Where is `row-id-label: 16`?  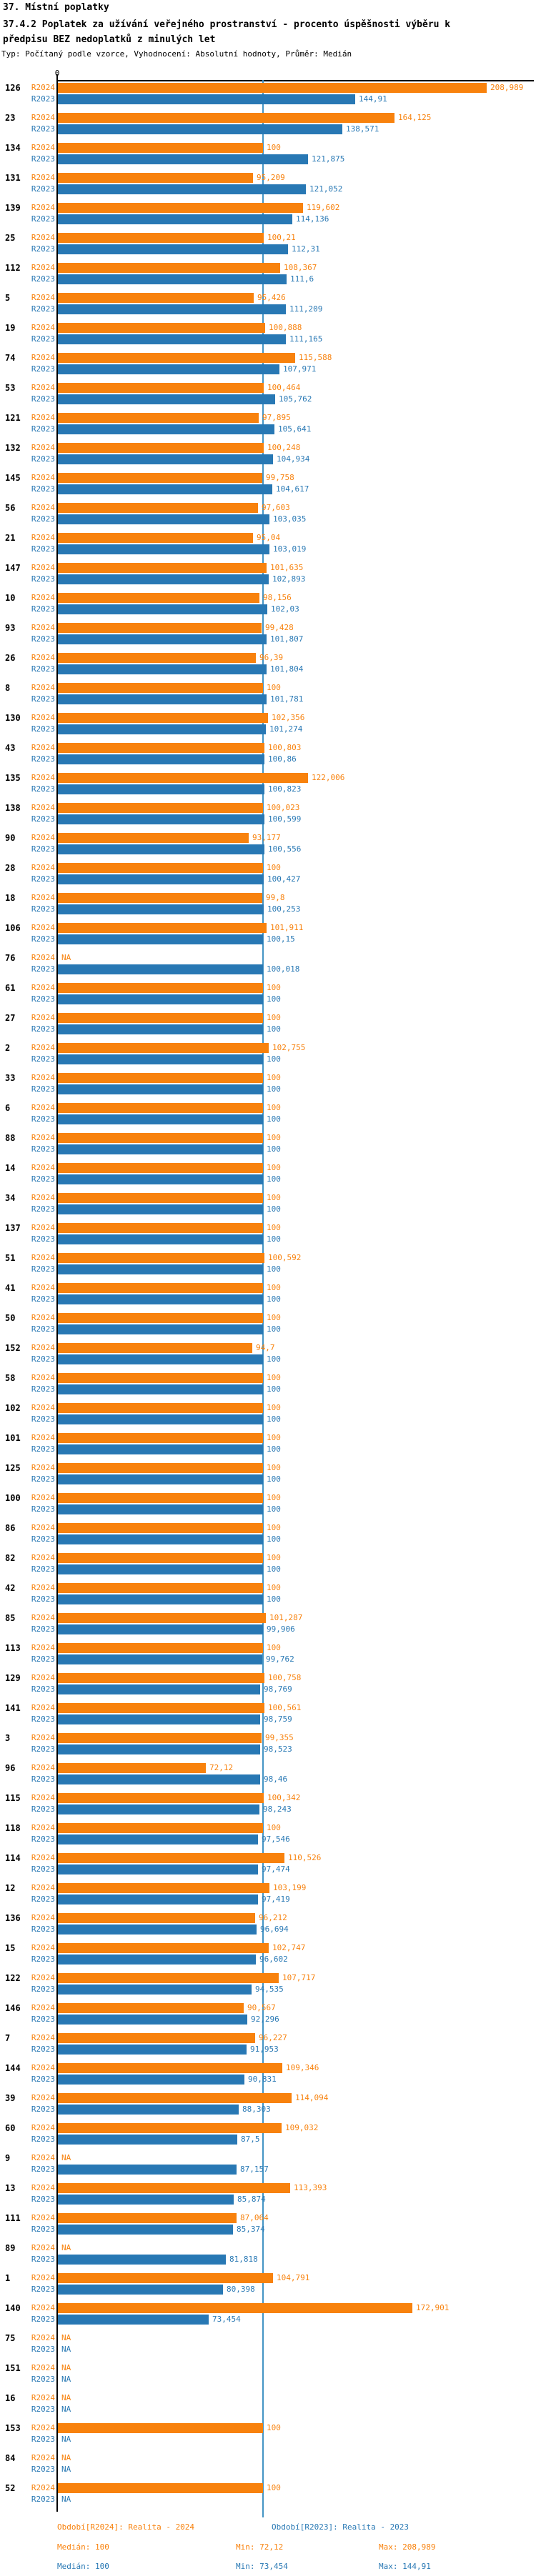
row-id-label: 16 is located at coordinates (10, 2398).